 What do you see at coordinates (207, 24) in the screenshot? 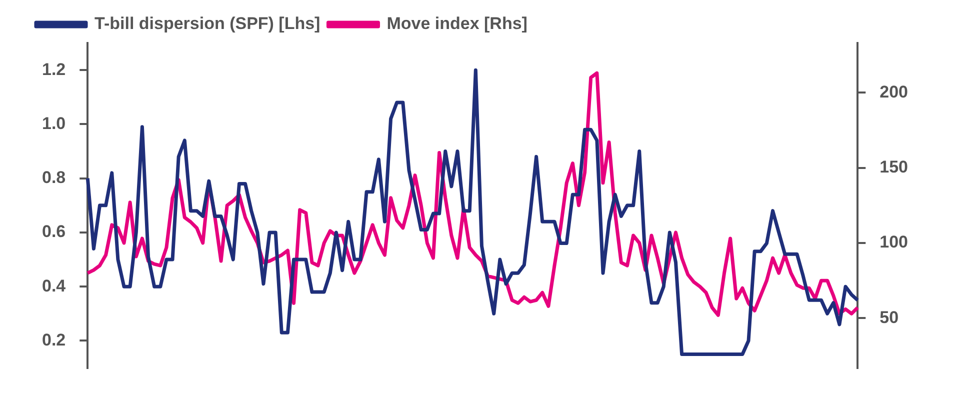
I see `legend-label: T-bill dispersion (SPF) [Lhs]` at bounding box center [207, 24].